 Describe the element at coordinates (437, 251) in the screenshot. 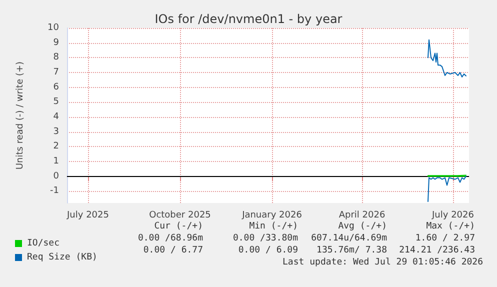

I see `text: 214.21 /236.43` at that location.